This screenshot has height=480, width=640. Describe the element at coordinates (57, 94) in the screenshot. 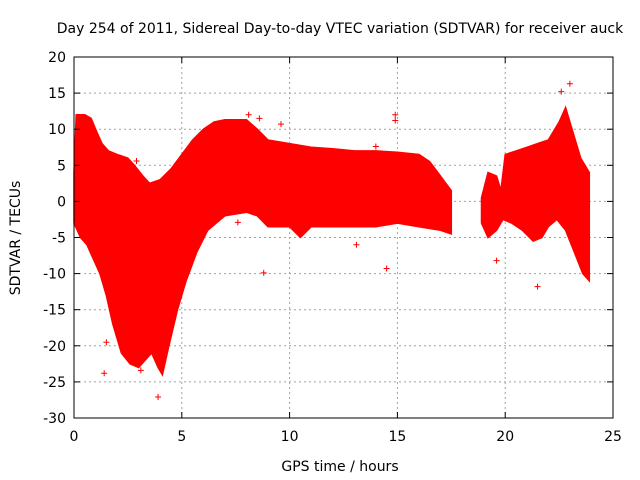

I see `y-tick-label: 15` at that location.